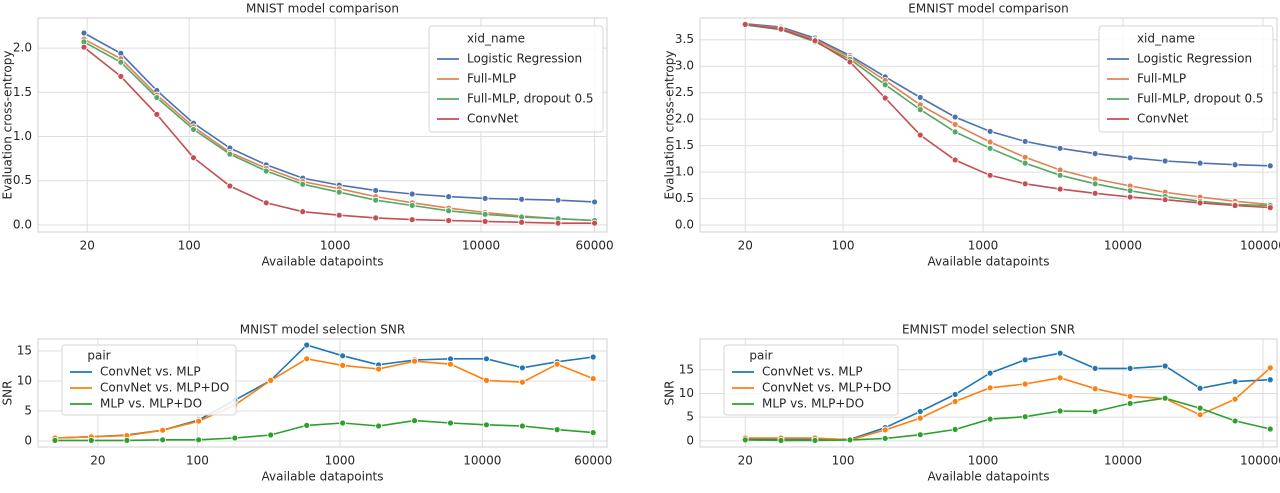 This screenshot has height=493, width=1280. Describe the element at coordinates (593, 461) in the screenshot. I see `x-tick-label: 60000` at that location.